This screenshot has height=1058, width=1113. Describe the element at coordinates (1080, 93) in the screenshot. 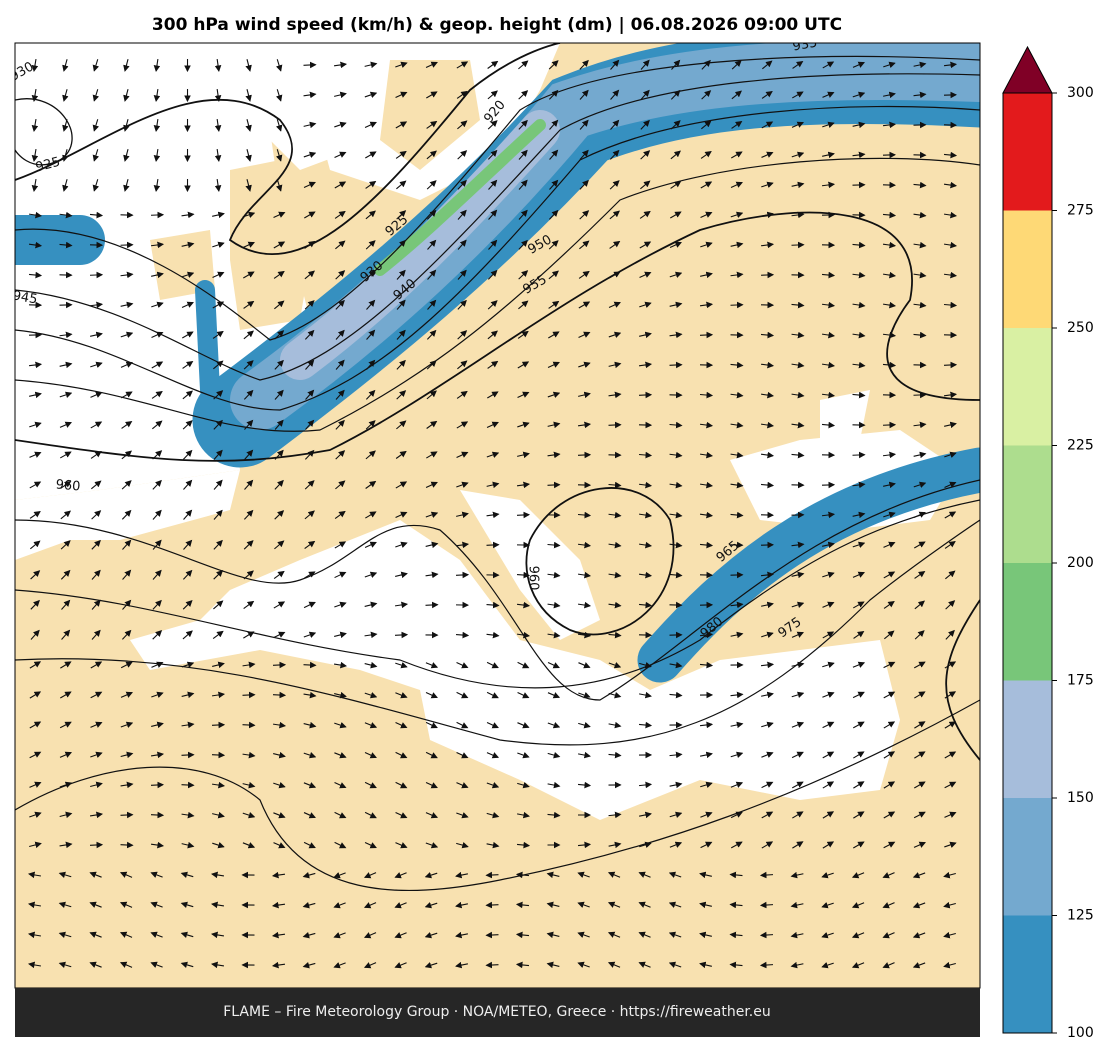

I see `colorbar-tick-label: 300` at that location.